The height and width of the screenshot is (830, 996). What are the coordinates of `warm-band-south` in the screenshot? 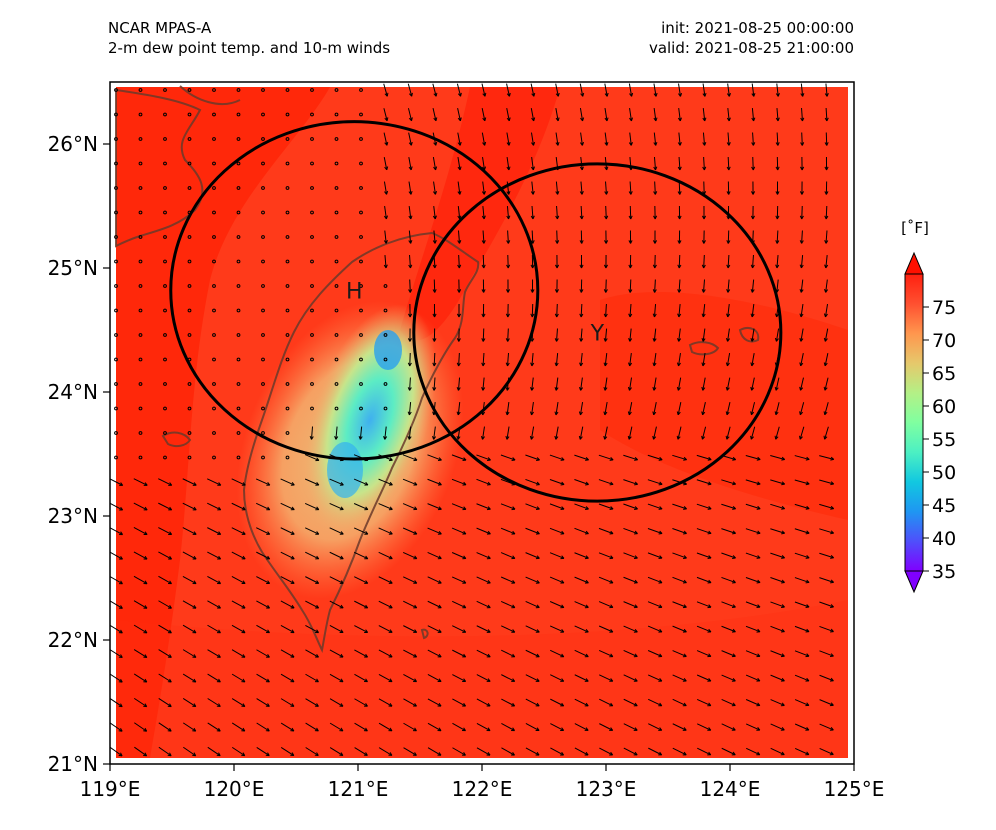 It's located at (482, 679).